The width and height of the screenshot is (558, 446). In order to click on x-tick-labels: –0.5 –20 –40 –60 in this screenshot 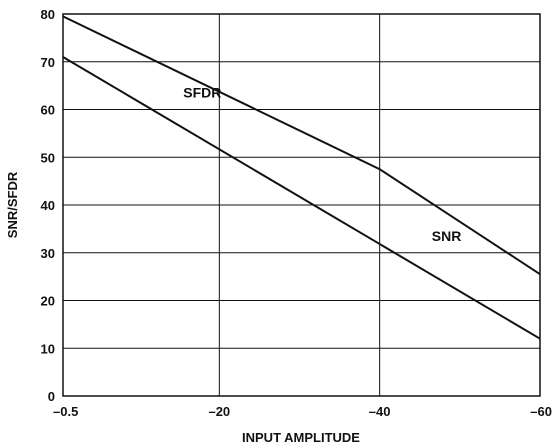, I will do `click(302, 411)`.